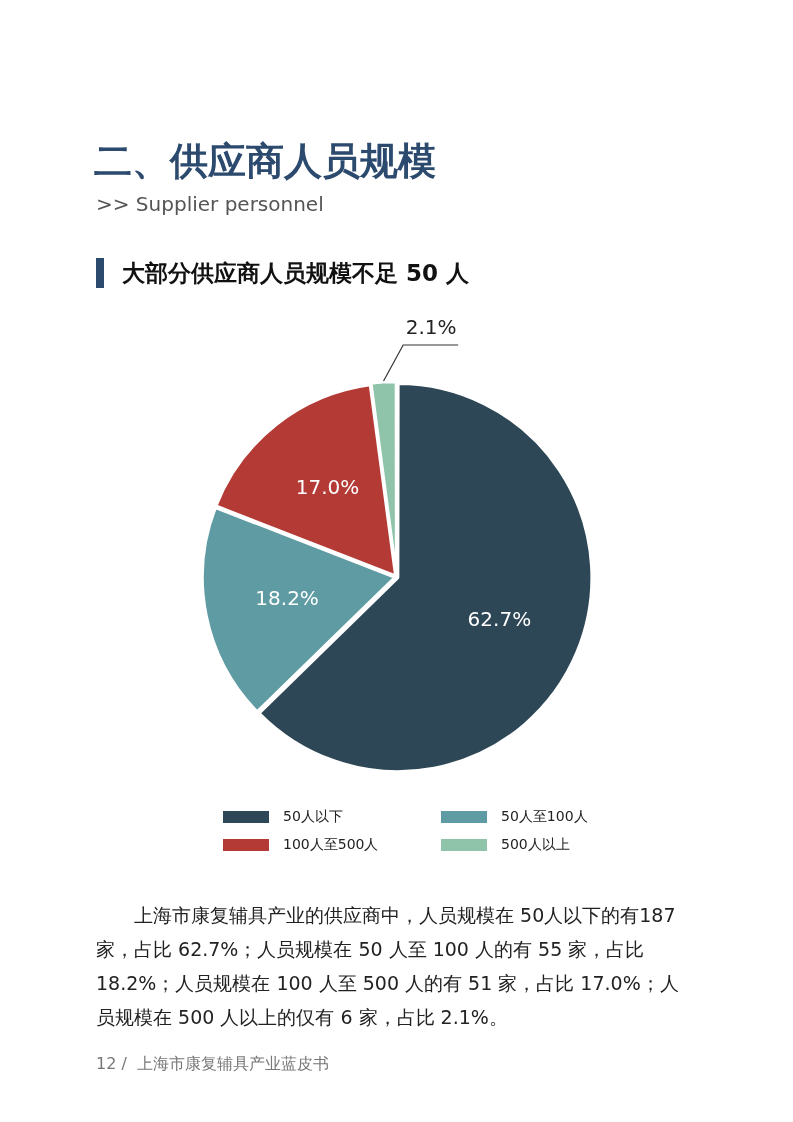  I want to click on text: 上海市康复辅具产业的供应商中，人员规模在 50人以下的有187家，占比 62.7%；人员规模在 50 人至 100 人的有 55 家，占比 18.2%；人员规模在 100 人至 500 人的有 51 家，占比 17.0%；人员规模在 500 人以上的仅有 6 家，占比 2.1%。, so click(388, 966).